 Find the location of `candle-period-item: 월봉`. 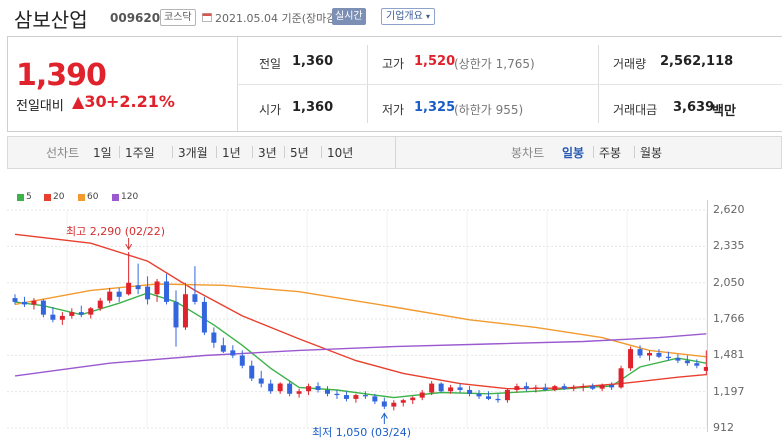

candle-period-item: 월봉 is located at coordinates (651, 153).